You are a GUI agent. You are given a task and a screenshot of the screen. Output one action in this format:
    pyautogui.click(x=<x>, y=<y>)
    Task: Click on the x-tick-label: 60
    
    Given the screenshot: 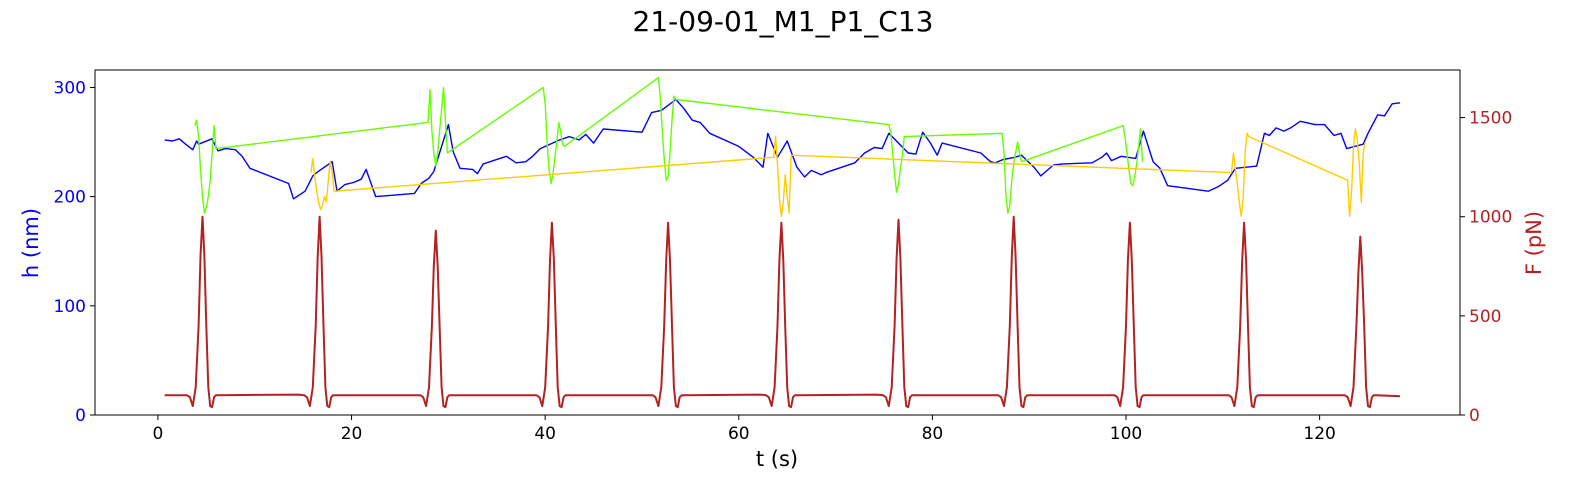 What is the action you would take?
    pyautogui.click(x=739, y=434)
    